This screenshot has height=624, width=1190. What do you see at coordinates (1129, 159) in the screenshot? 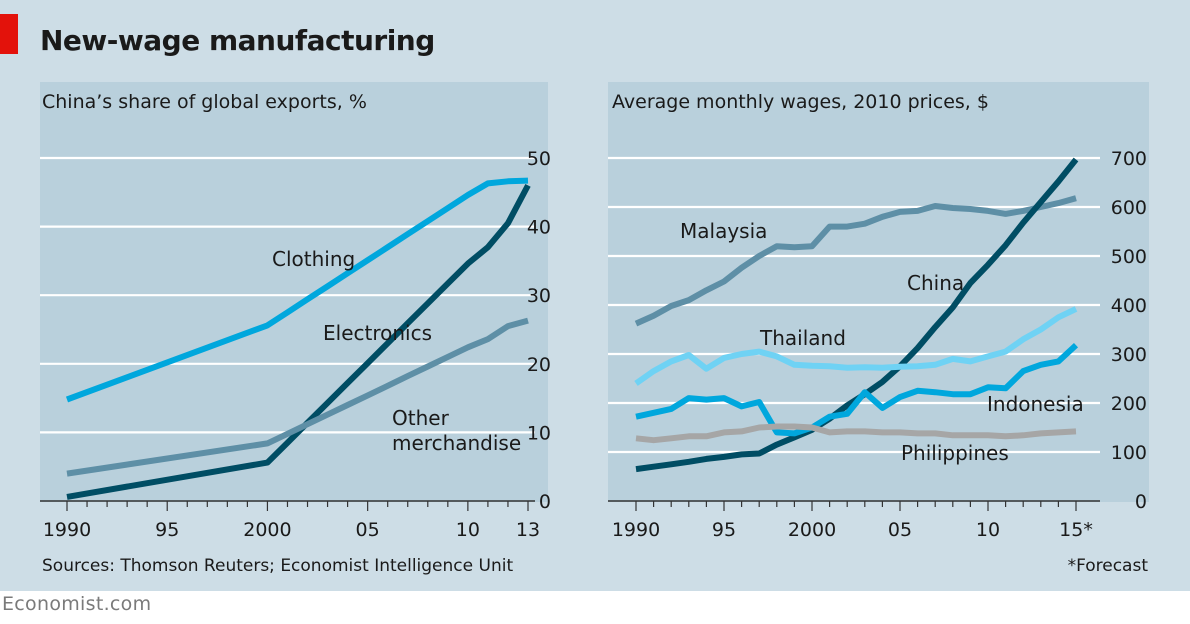
I see `y-tick-label: 700` at bounding box center [1129, 159].